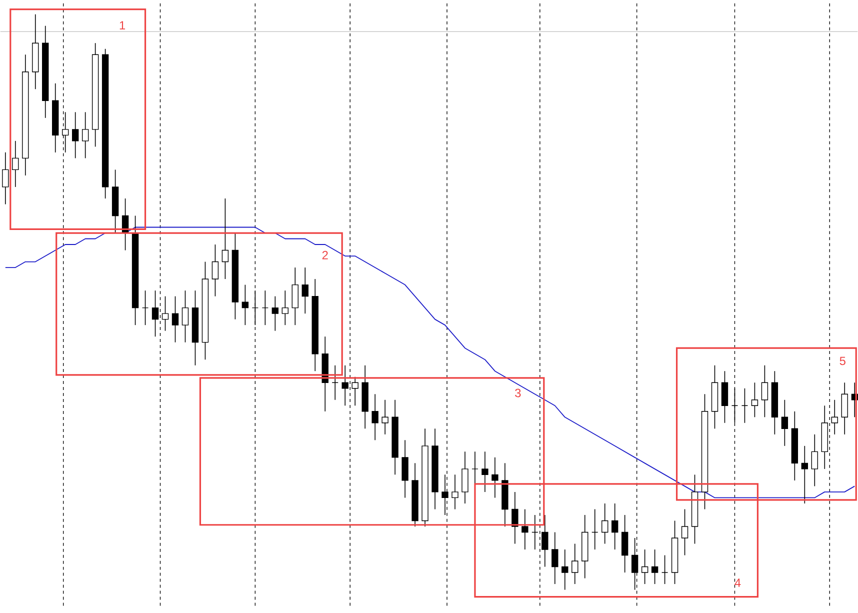  I want to click on annotation: 1, so click(123, 25).